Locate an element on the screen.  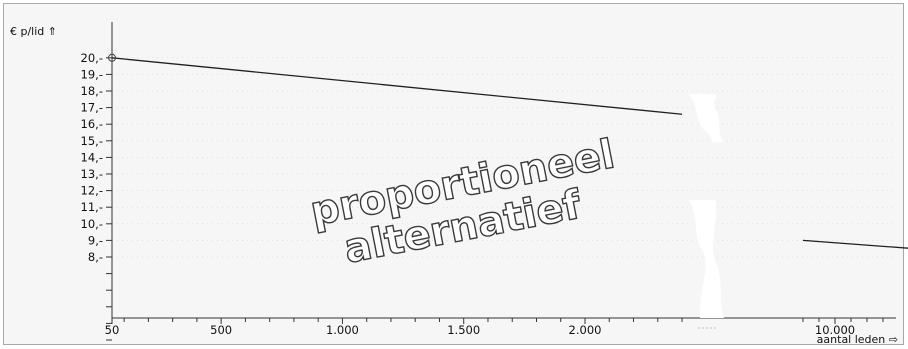
x-axis-label: aantal leden ⇨ is located at coordinates (857, 339).